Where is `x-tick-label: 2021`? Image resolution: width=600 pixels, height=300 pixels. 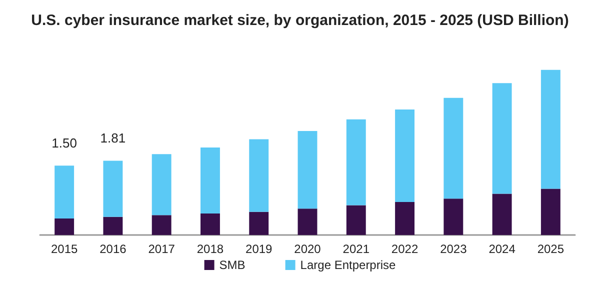 x-tick-label: 2021 is located at coordinates (356, 249).